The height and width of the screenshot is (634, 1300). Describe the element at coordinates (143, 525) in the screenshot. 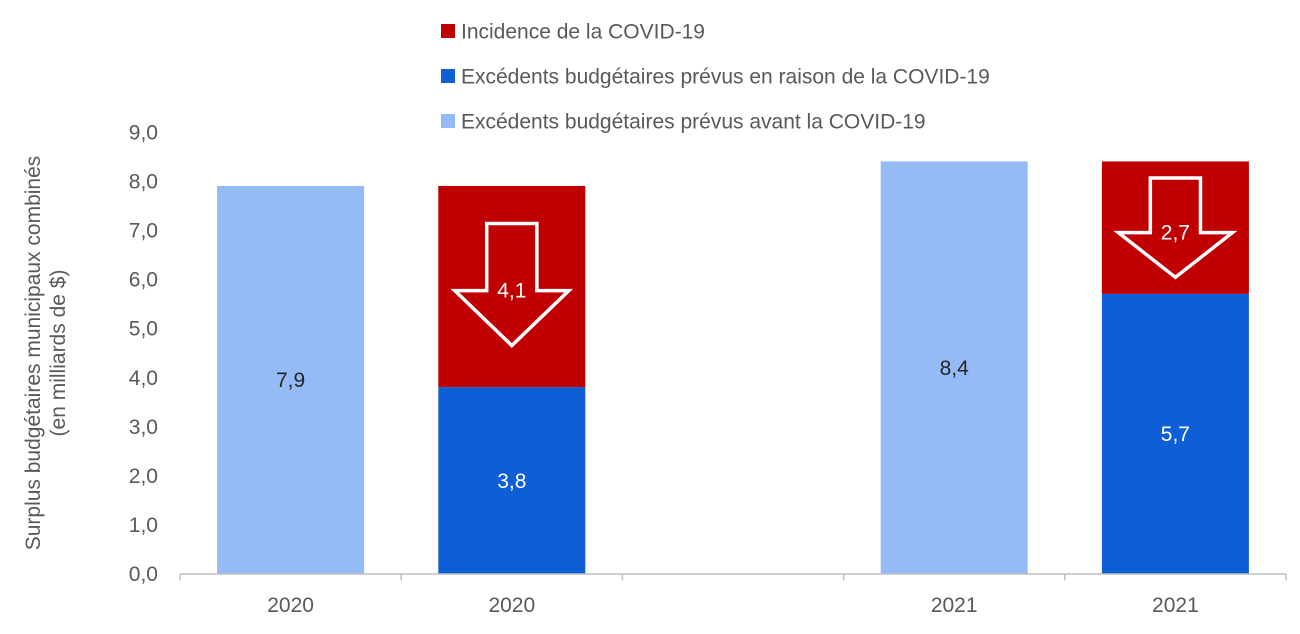

I see `y-tick-label: 1,0` at that location.